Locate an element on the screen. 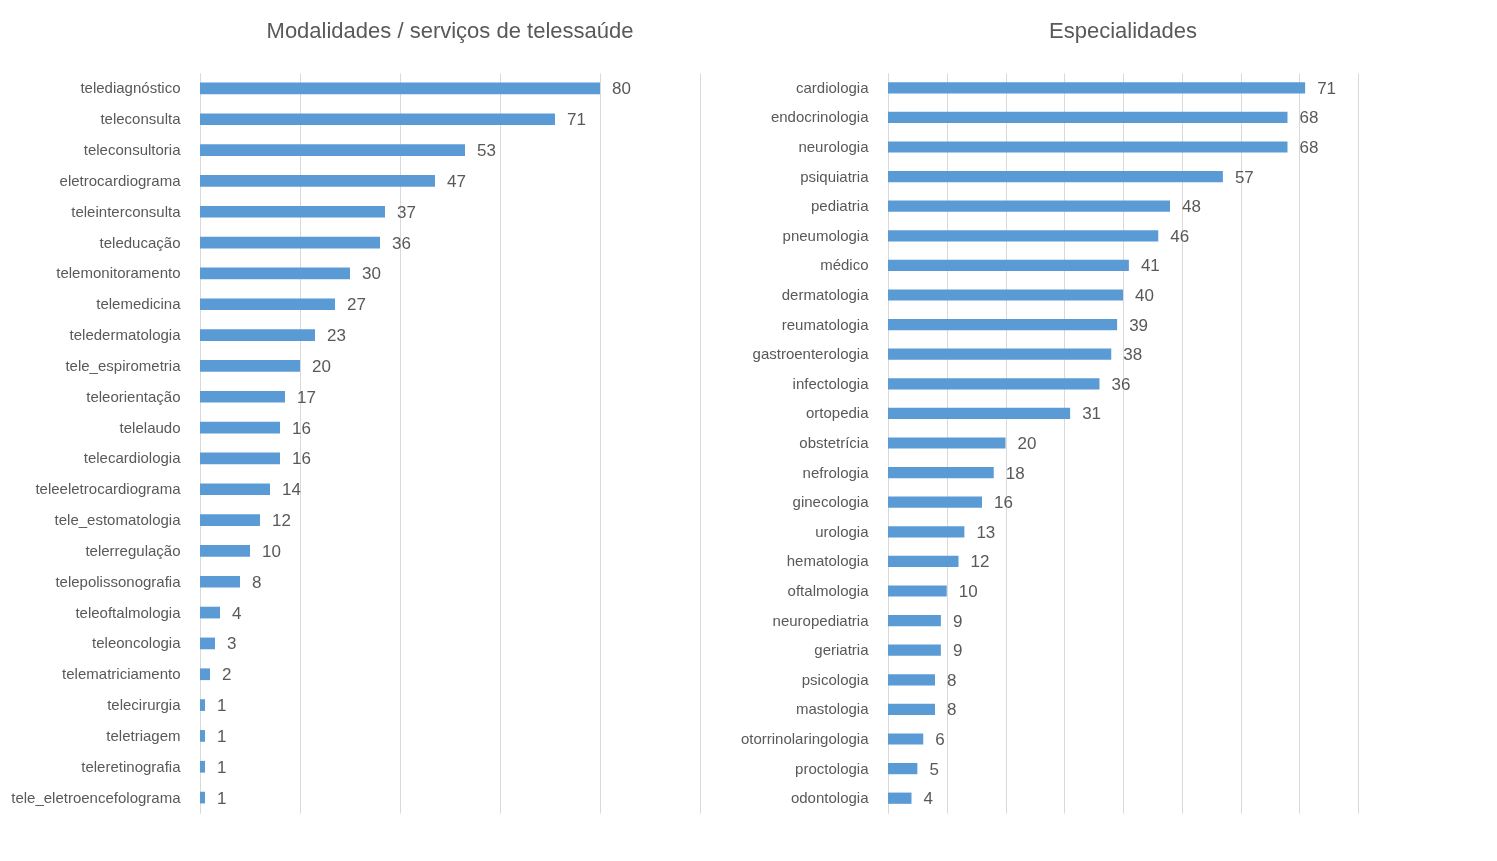  y-tick-label: telematriciamento is located at coordinates (121, 674).